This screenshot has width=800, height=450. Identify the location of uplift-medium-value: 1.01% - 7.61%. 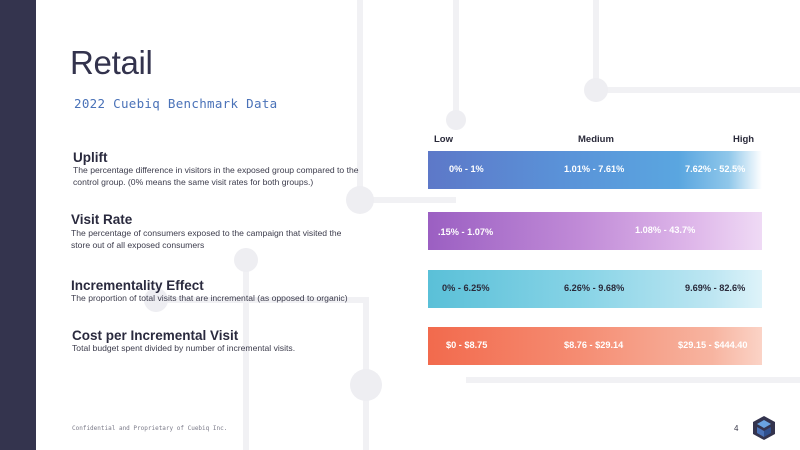
(594, 169).